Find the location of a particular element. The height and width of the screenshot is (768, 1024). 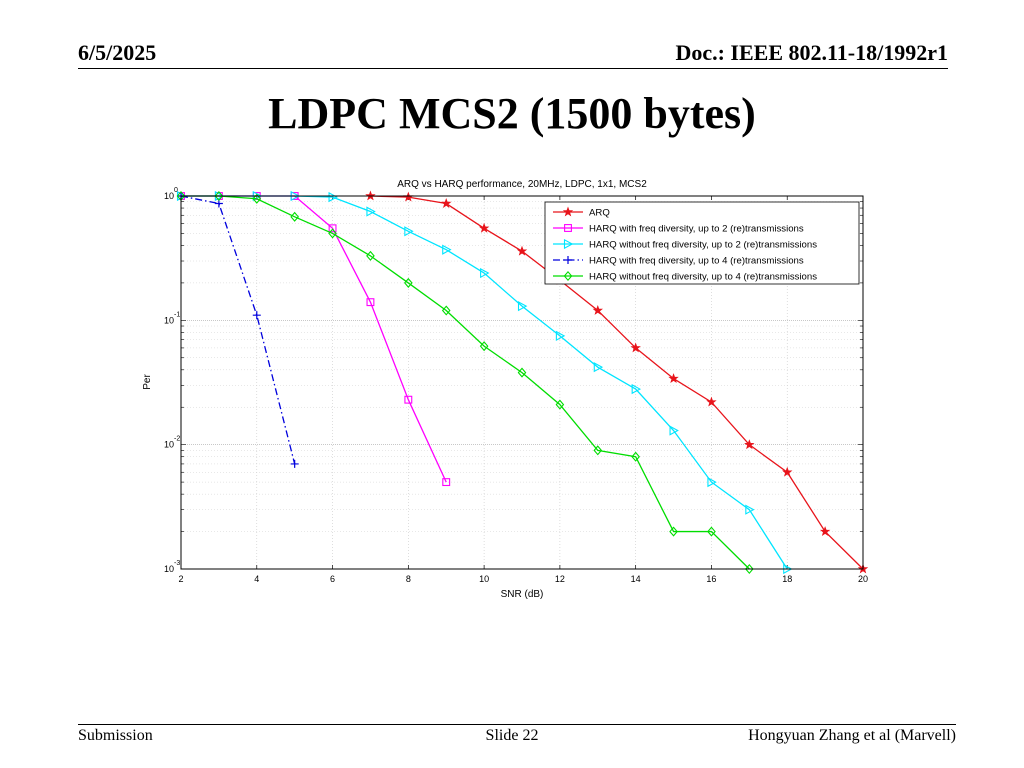

x-tick-label: 8 is located at coordinates (408, 579).